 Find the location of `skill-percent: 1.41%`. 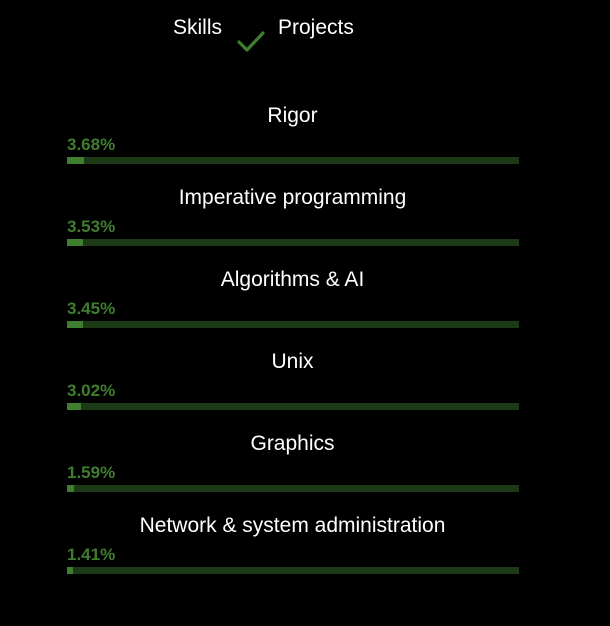

skill-percent: 1.41% is located at coordinates (91, 554).